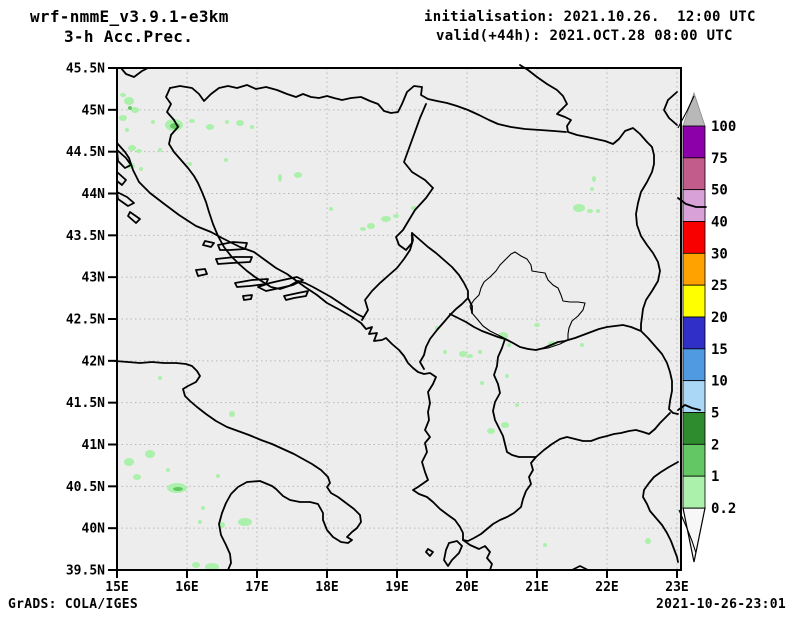 The image size is (800, 618). I want to click on border-montenegro-kosovo, so click(470, 305).